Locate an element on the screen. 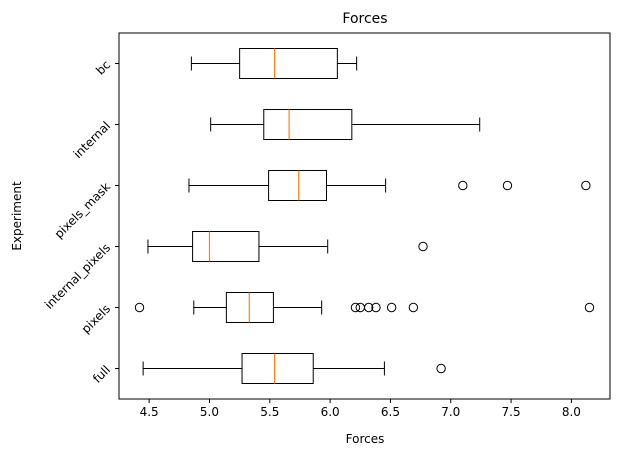 This screenshot has height=455, width=626. y-tick-label: internal is located at coordinates (92, 140).